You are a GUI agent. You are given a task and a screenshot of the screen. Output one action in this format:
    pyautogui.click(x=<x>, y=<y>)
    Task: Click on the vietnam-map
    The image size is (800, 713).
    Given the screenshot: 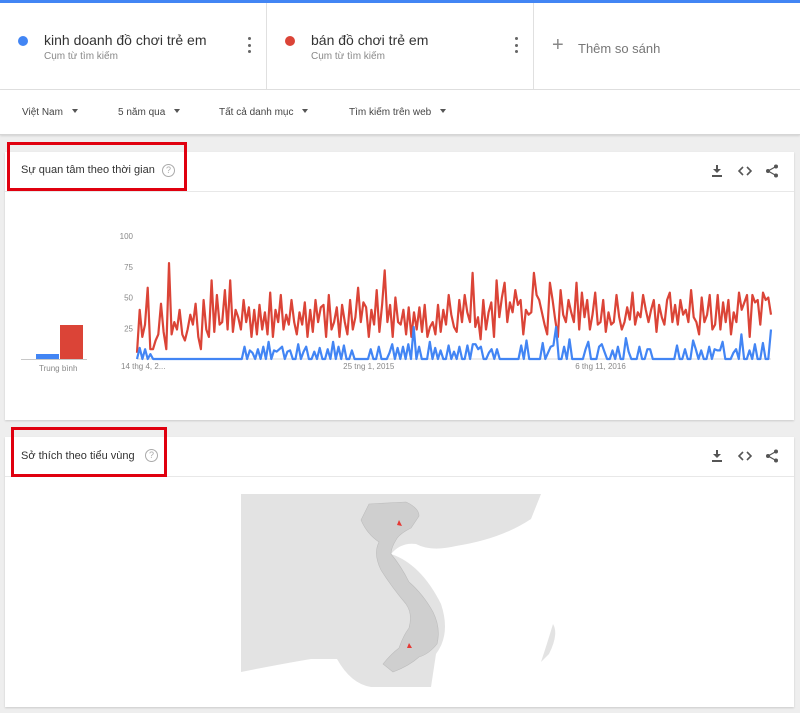 What is the action you would take?
    pyautogui.click(x=402, y=590)
    